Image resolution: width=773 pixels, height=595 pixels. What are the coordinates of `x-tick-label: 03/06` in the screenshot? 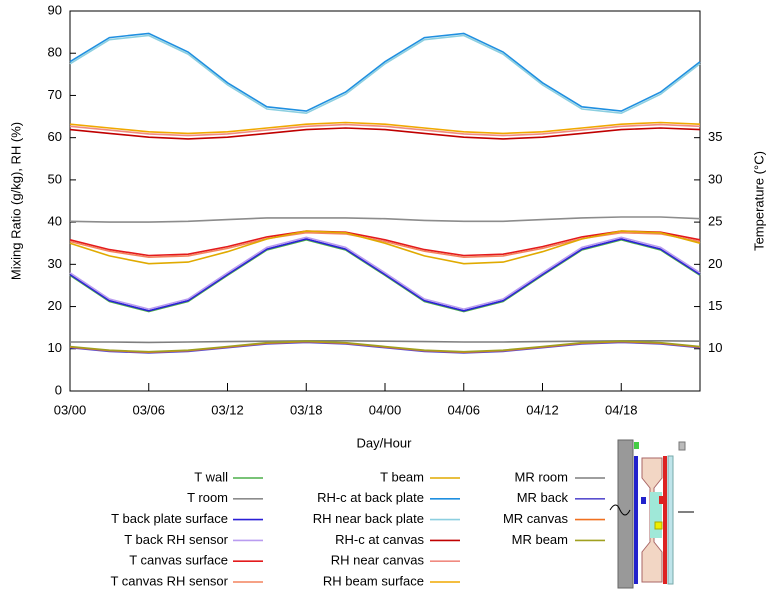 It's located at (148, 409).